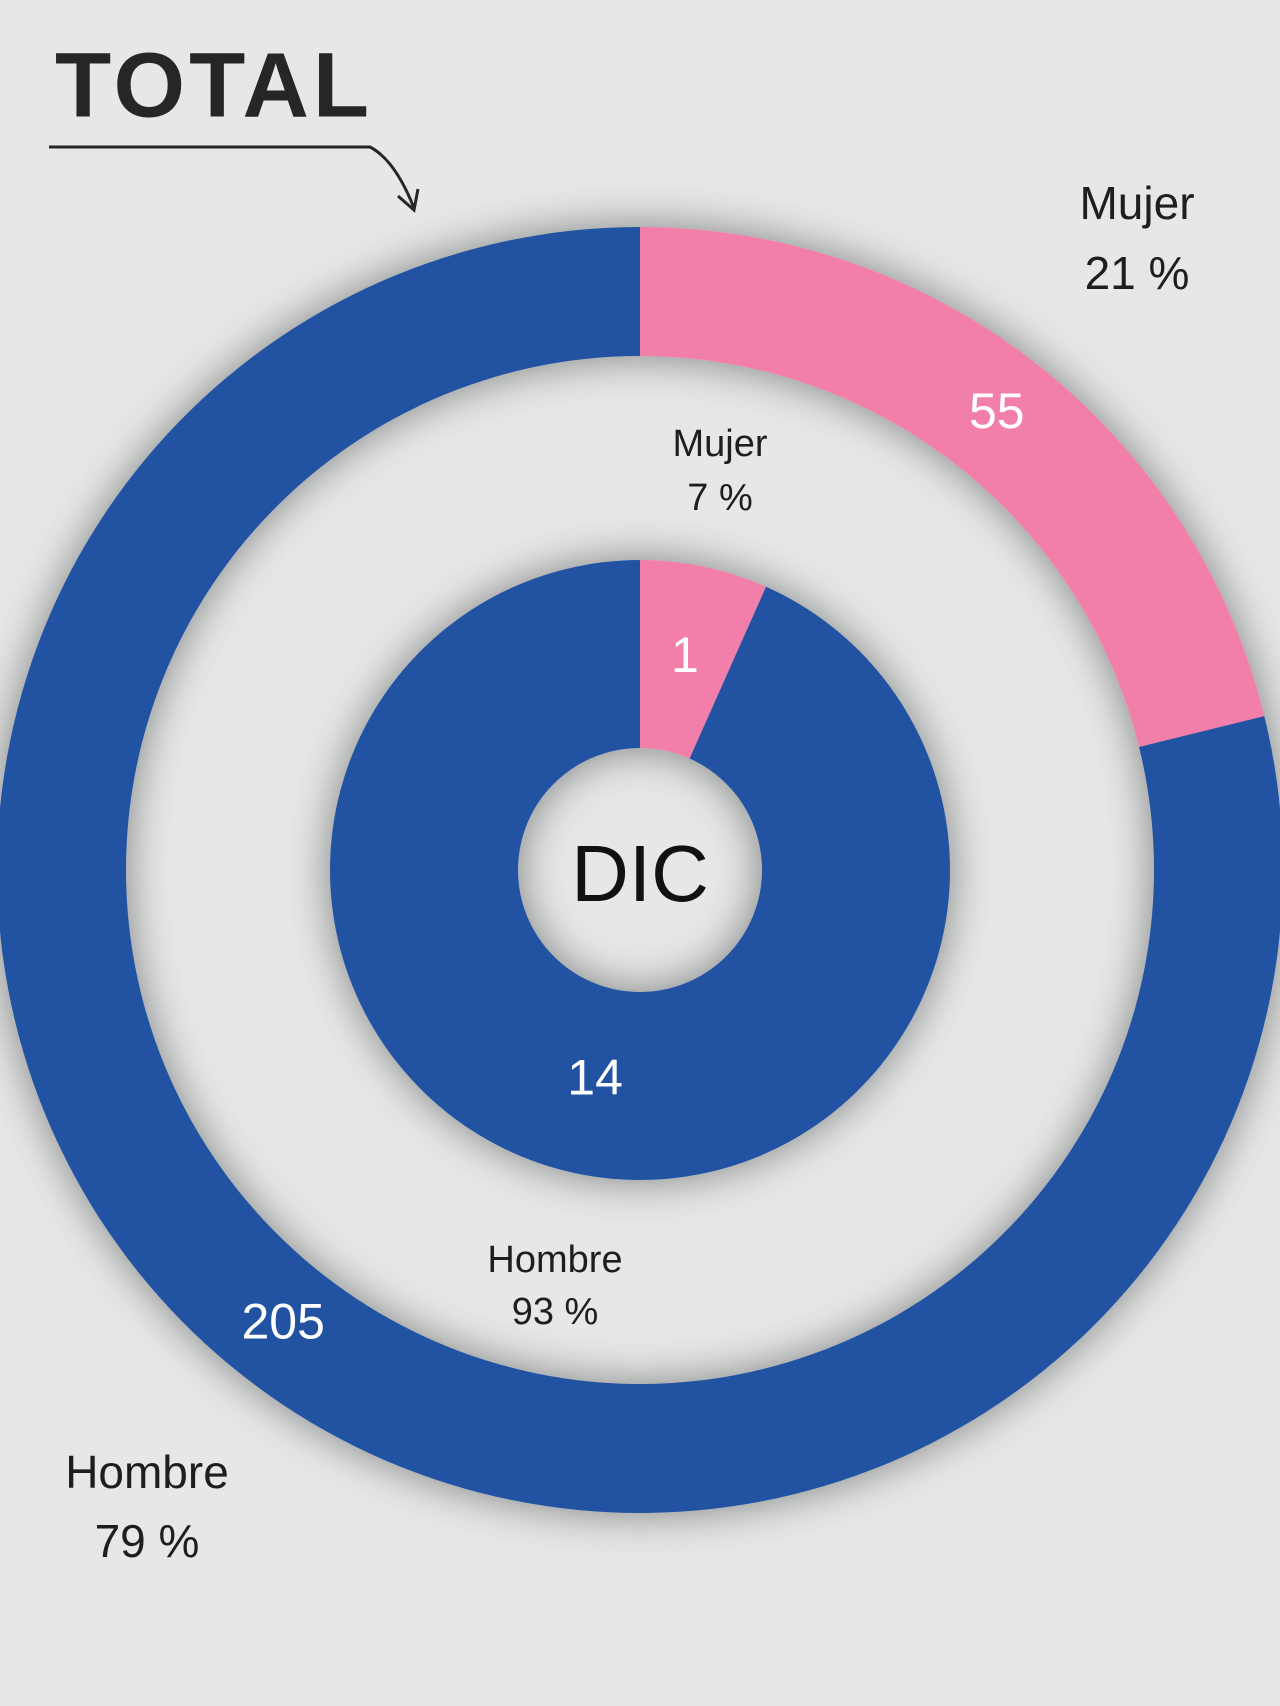 This screenshot has height=1706, width=1280. I want to click on share-label: 79 %, so click(147, 1541).